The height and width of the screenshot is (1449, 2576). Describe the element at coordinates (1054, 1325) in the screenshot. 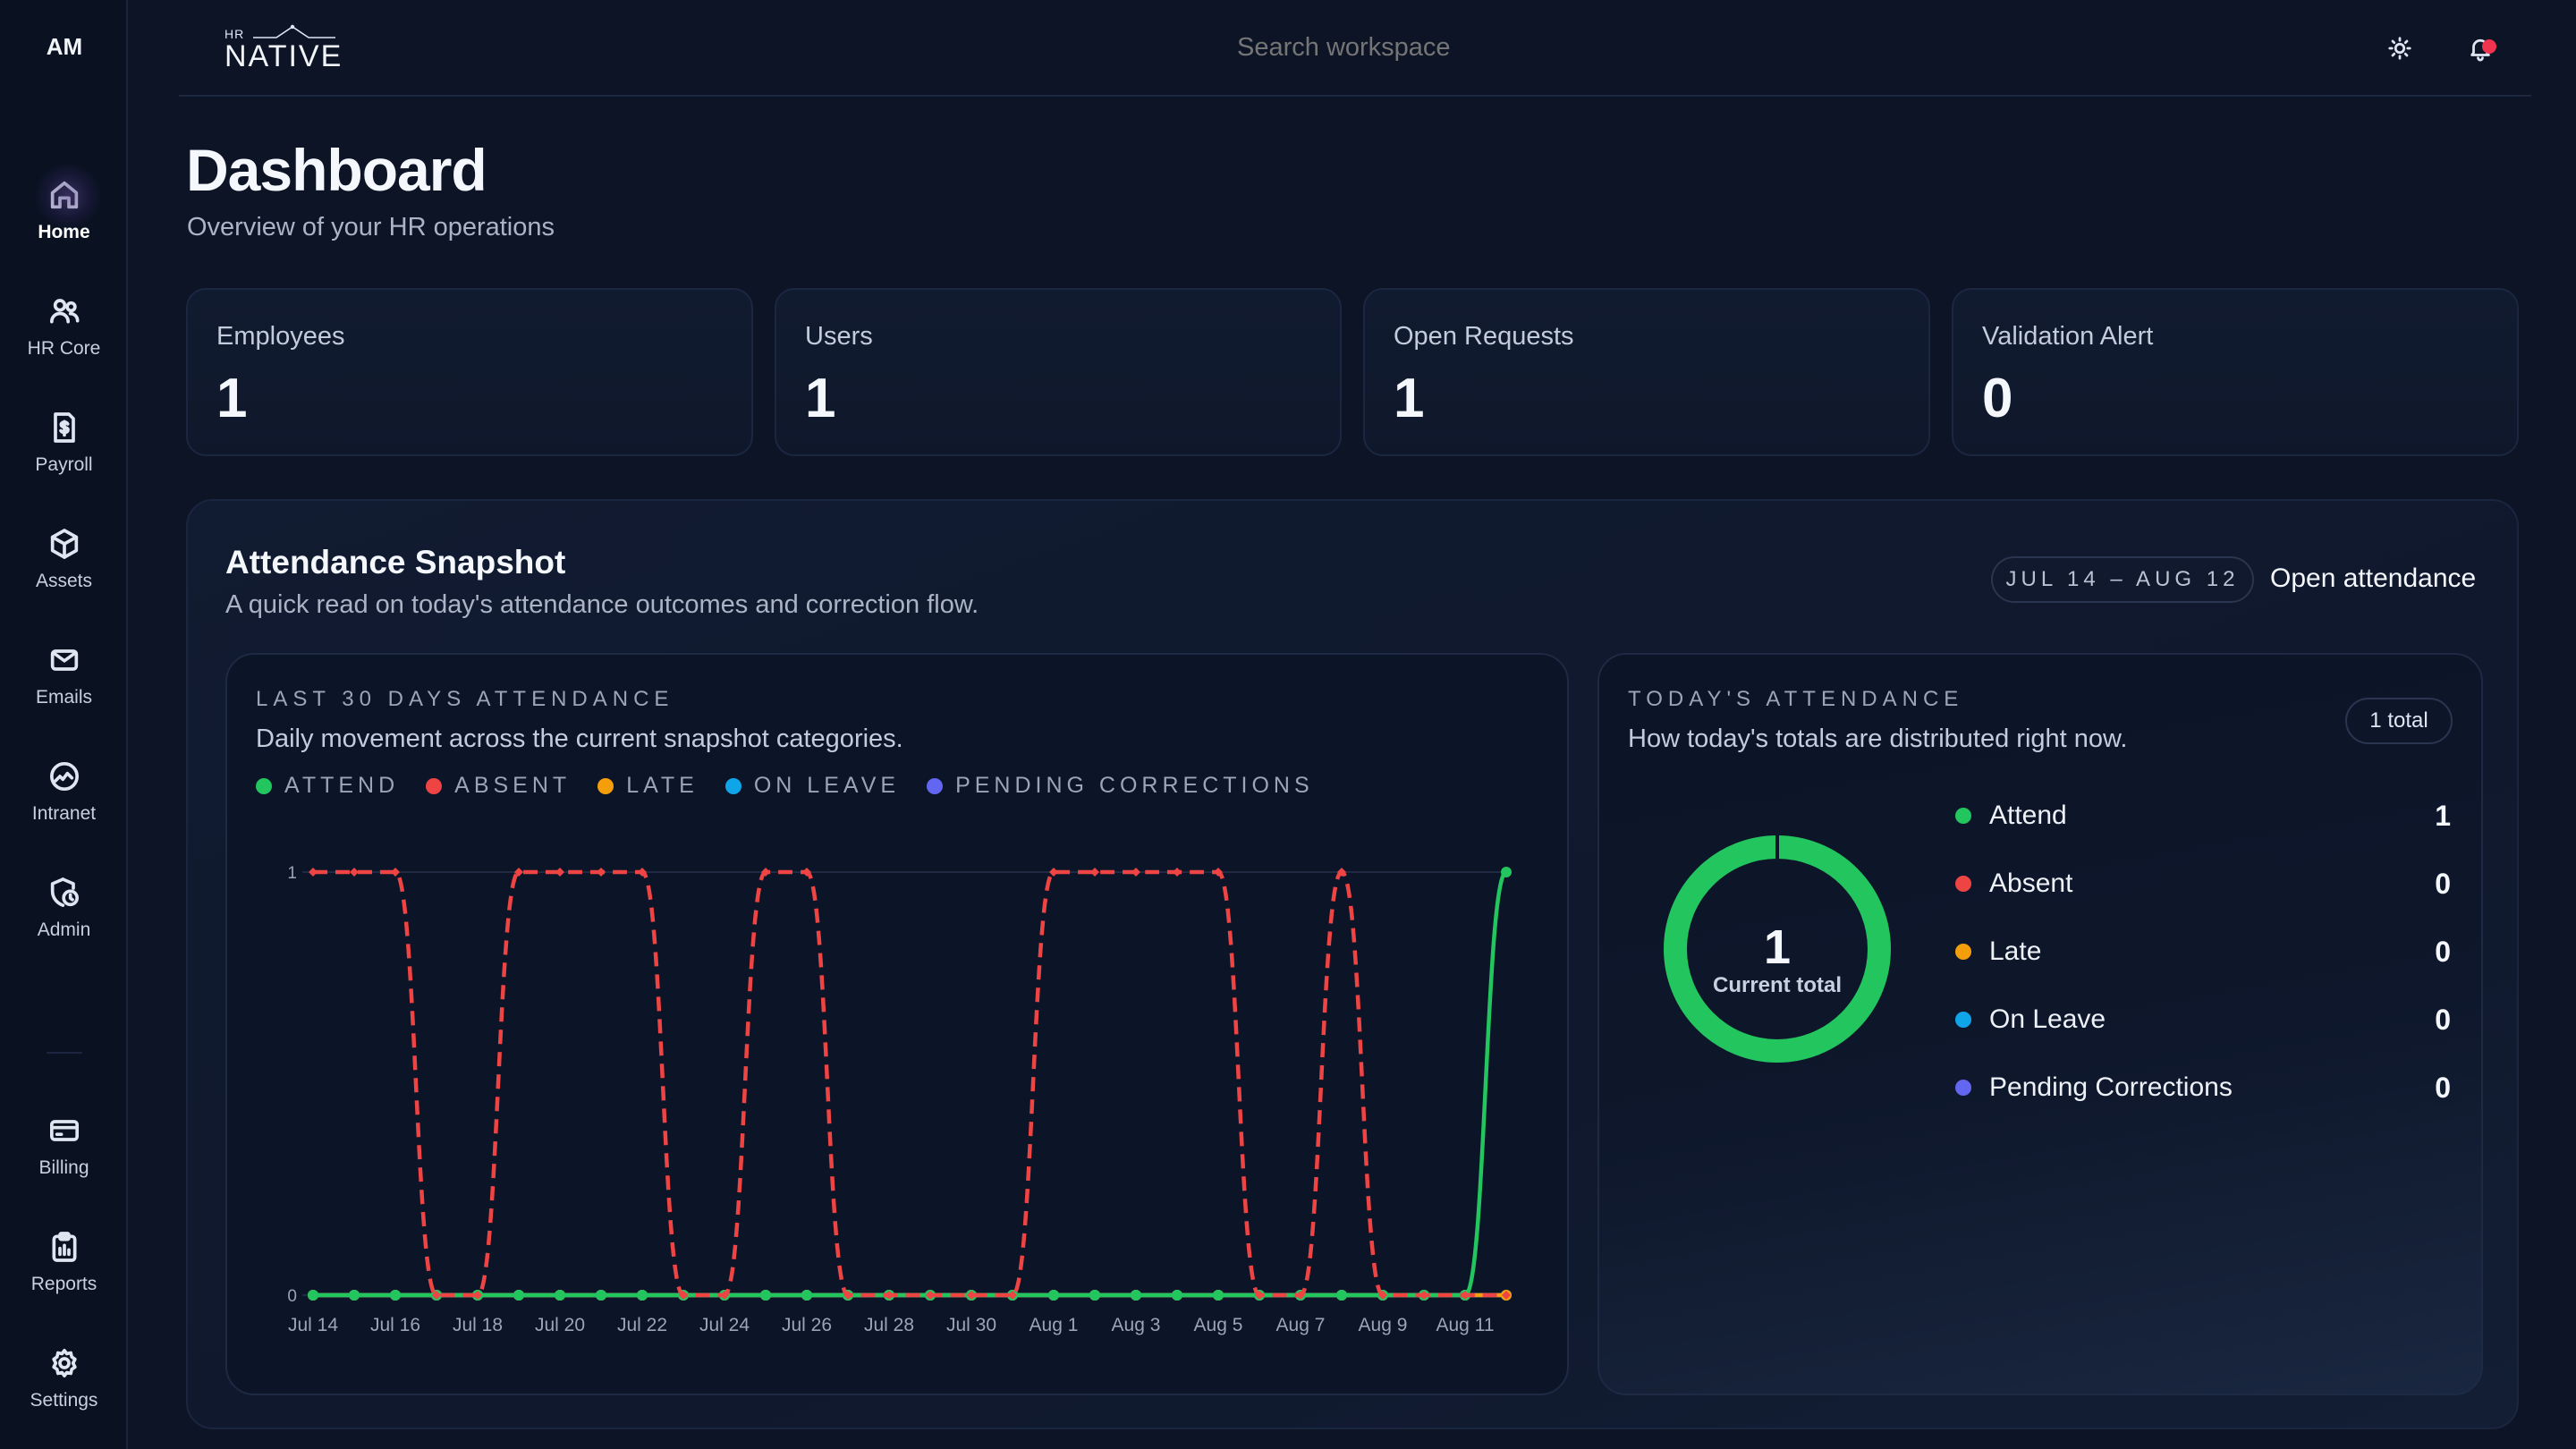

I see `x-tick-label: Aug 1` at that location.